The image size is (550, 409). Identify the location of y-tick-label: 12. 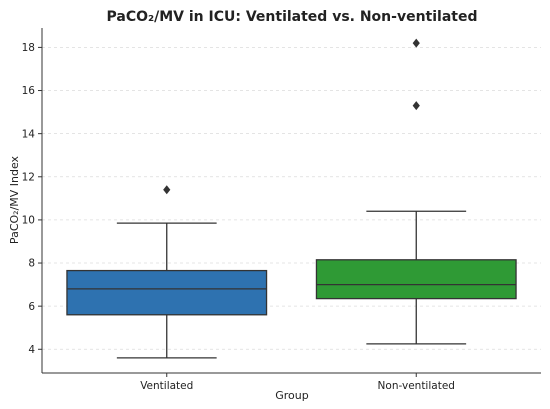
(28, 177).